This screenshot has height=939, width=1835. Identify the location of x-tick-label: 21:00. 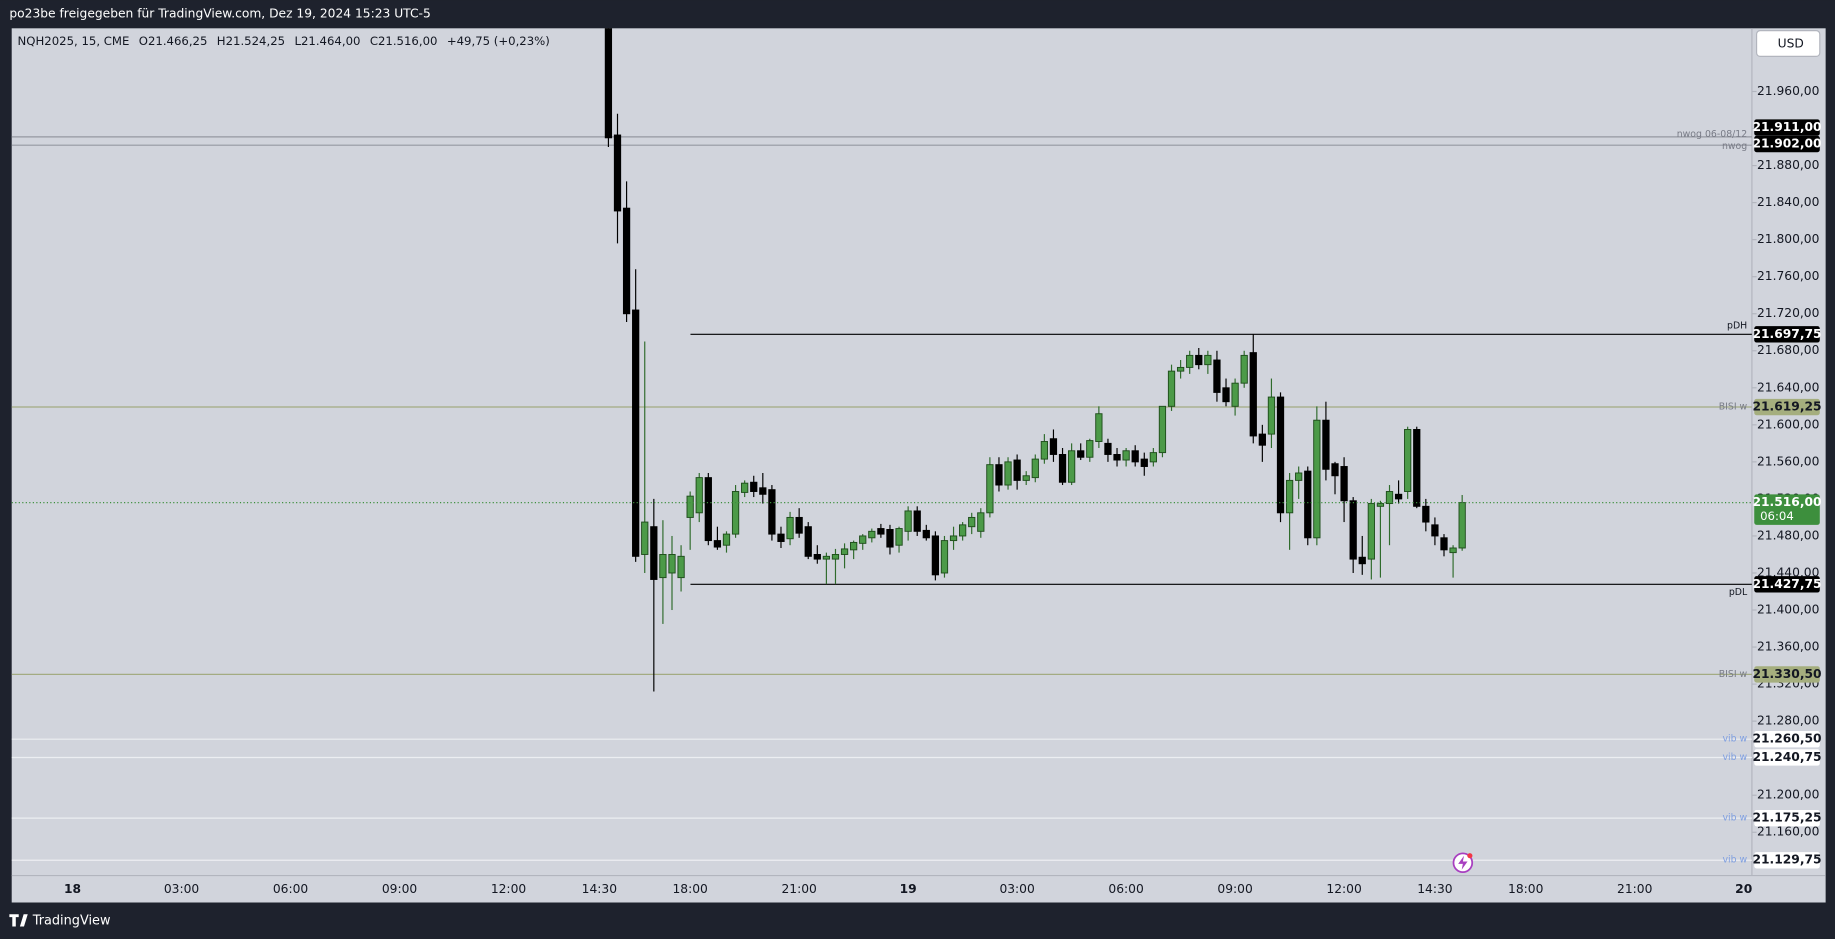
(798, 889).